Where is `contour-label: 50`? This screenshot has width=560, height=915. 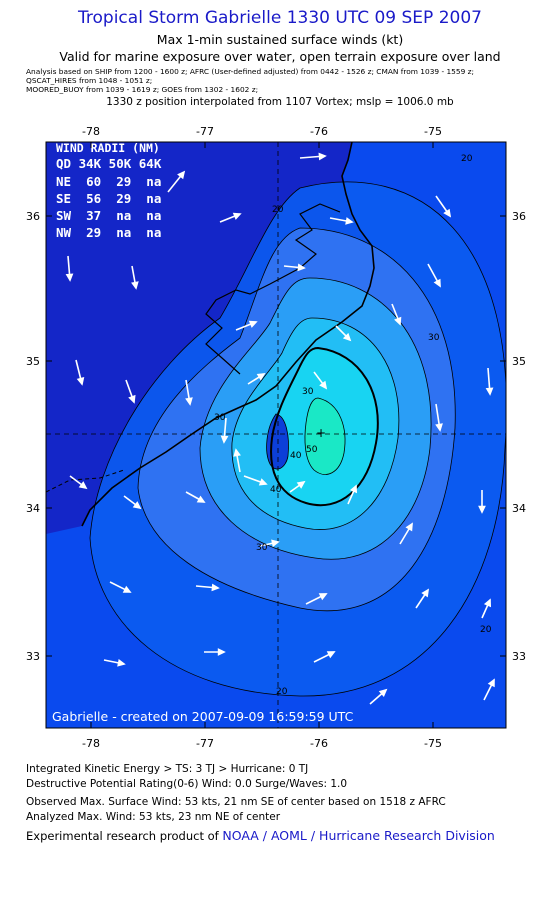
contour-label: 50 is located at coordinates (312, 450).